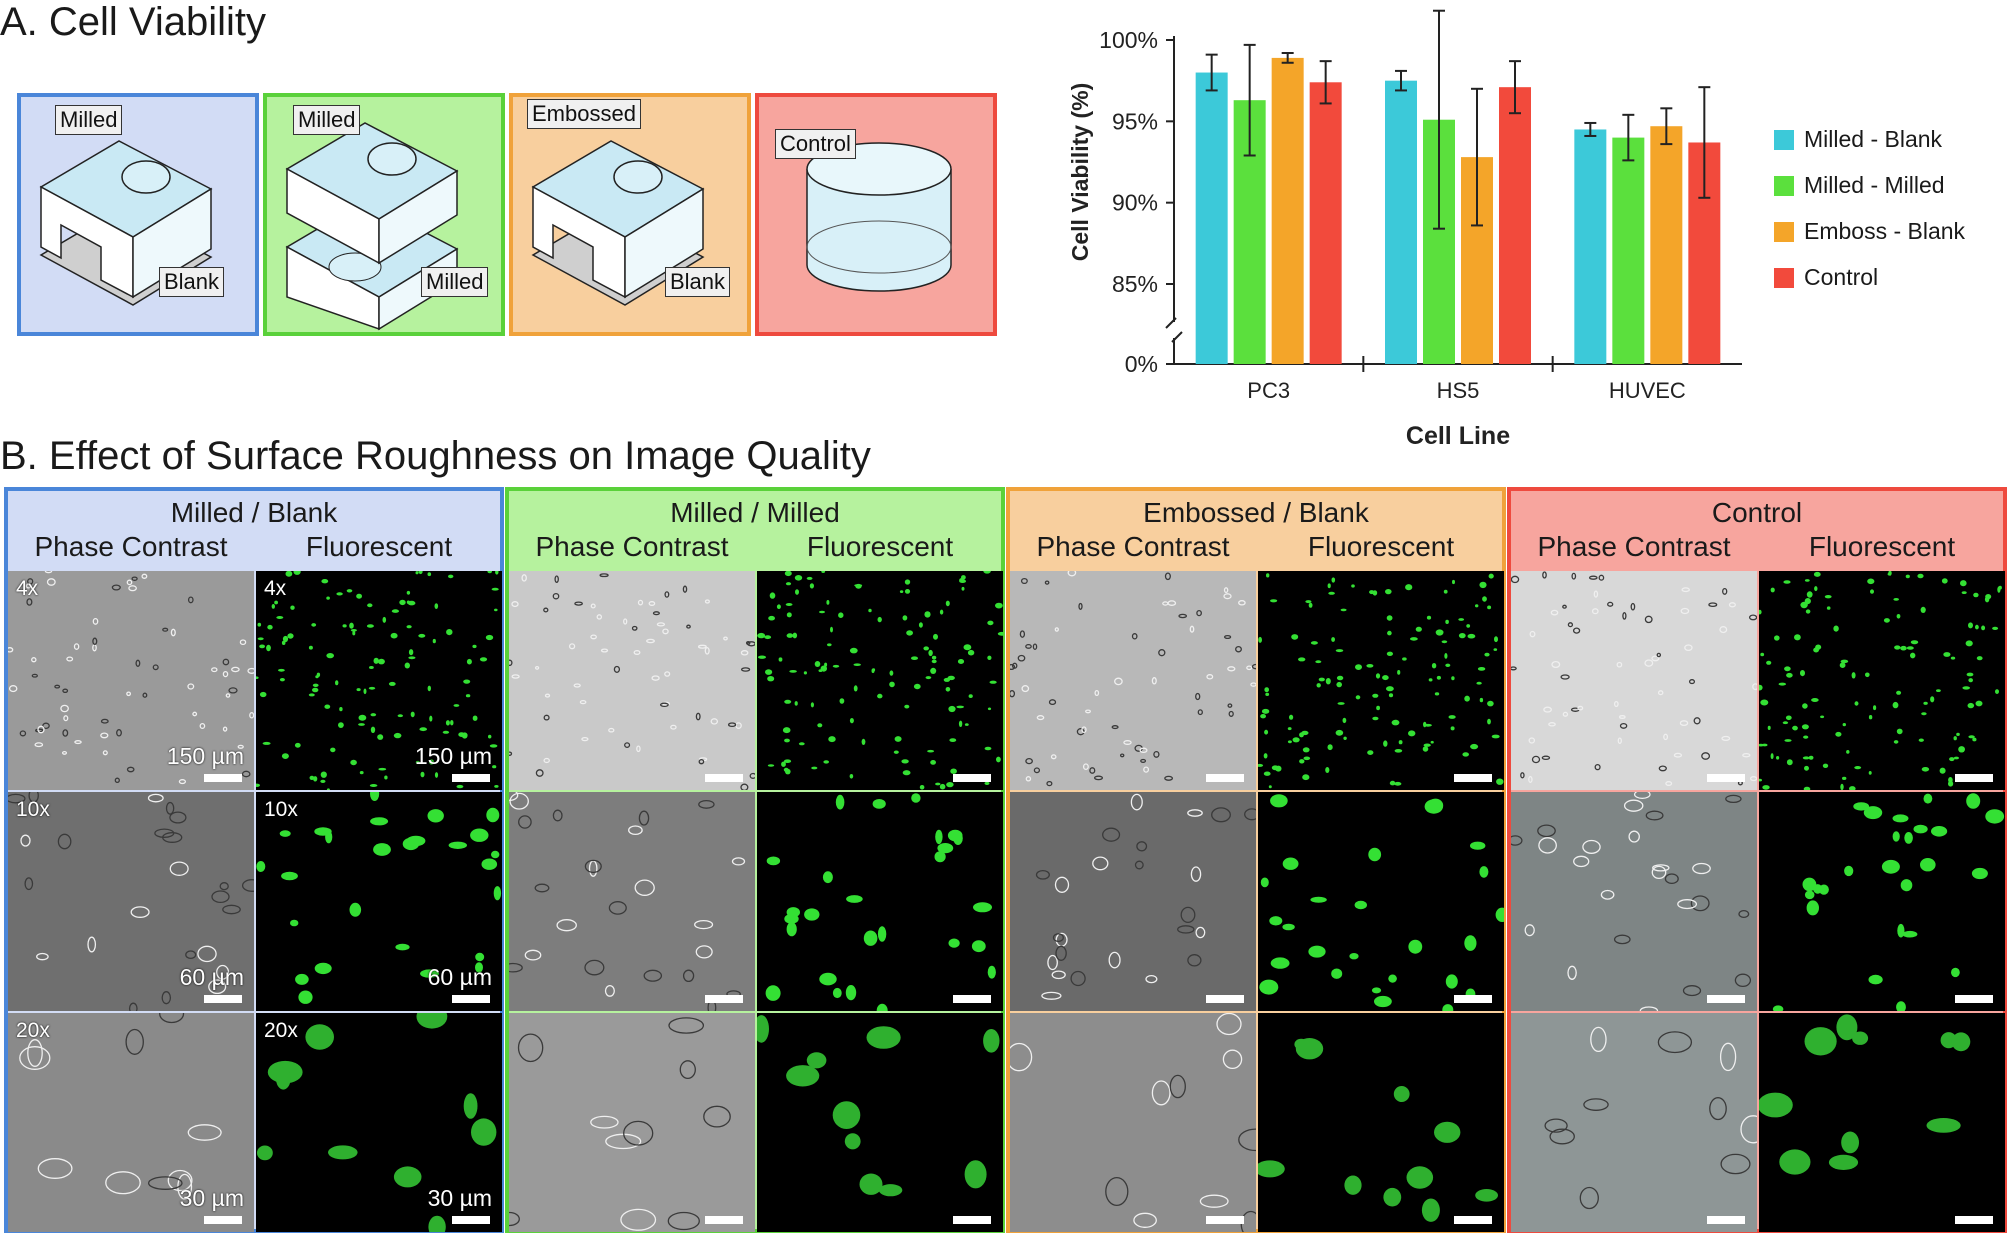  What do you see at coordinates (1885, 231) in the screenshot?
I see `legend-label: Emboss - Blank` at bounding box center [1885, 231].